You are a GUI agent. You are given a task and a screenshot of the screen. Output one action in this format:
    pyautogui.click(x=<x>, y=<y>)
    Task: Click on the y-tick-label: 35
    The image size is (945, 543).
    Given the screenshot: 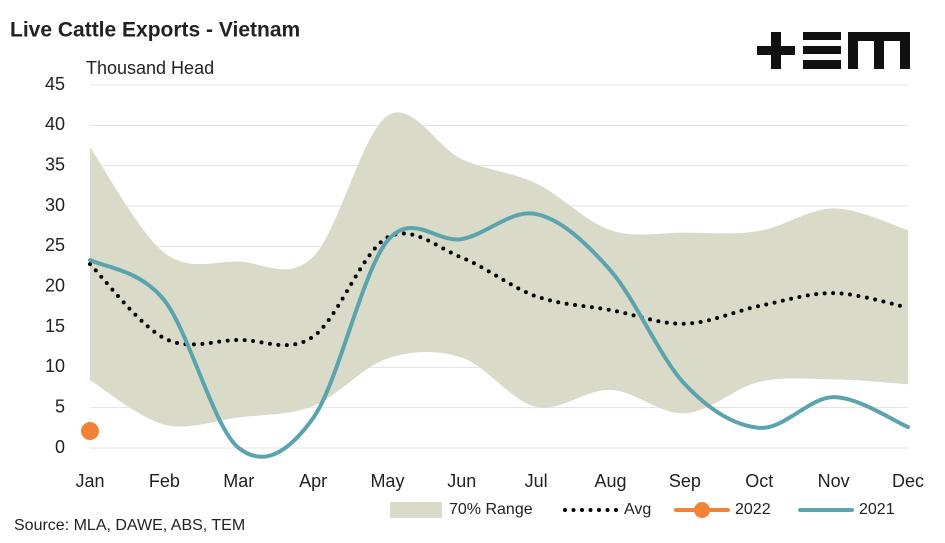 What is the action you would take?
    pyautogui.click(x=55, y=164)
    